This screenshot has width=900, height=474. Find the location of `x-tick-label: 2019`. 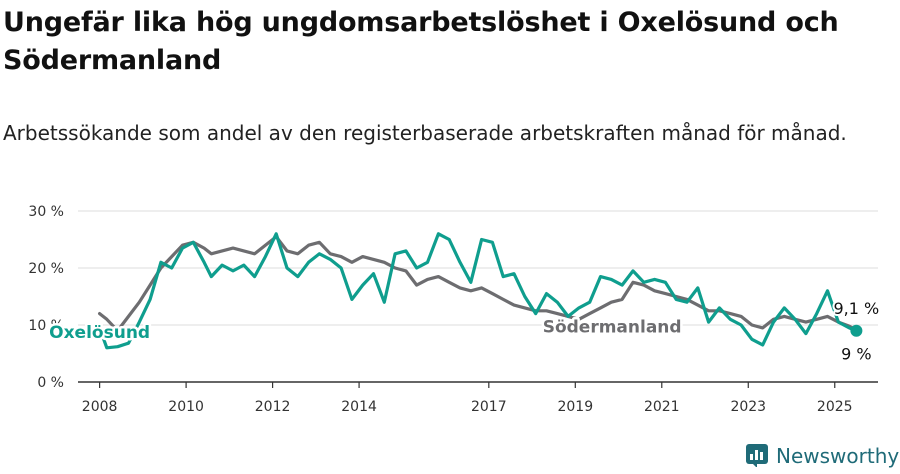

x-tick-label: 2019 is located at coordinates (575, 407).